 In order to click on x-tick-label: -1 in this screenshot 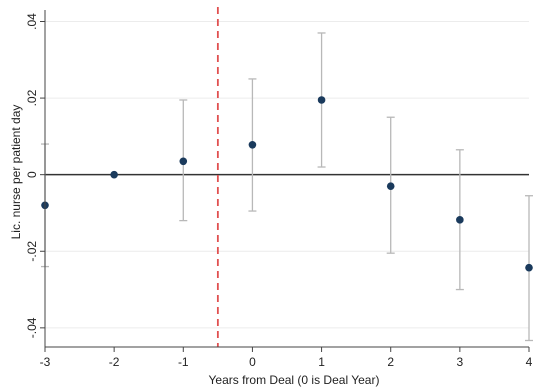, I will do `click(183, 362)`.